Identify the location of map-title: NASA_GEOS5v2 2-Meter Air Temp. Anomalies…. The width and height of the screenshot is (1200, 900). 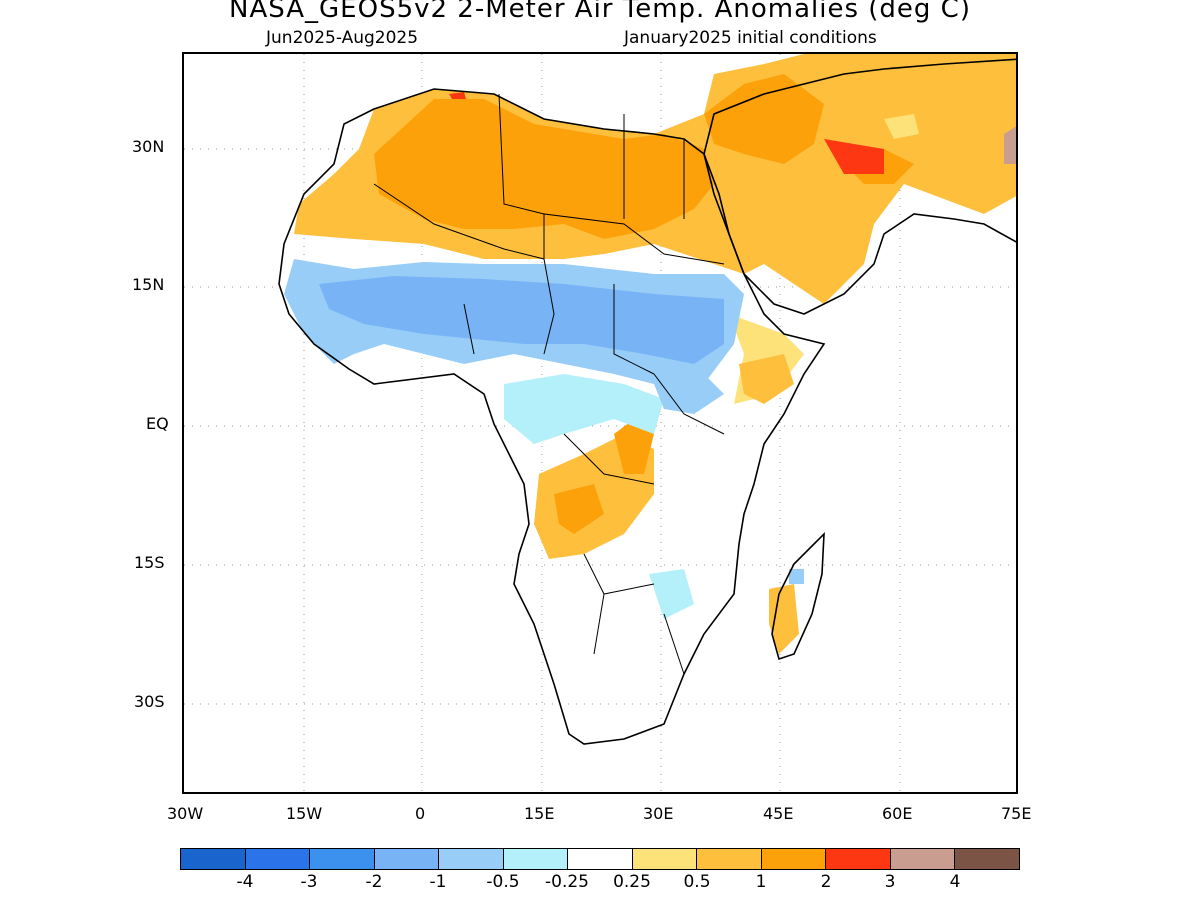
(600, 12).